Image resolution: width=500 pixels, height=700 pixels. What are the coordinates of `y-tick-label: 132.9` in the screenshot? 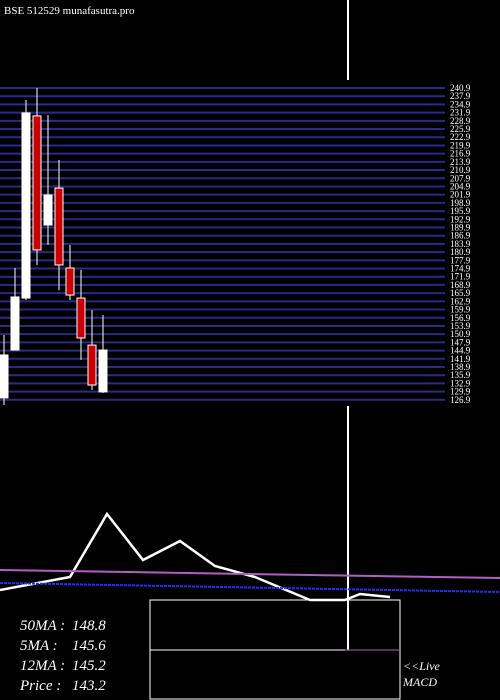 It's located at (460, 383).